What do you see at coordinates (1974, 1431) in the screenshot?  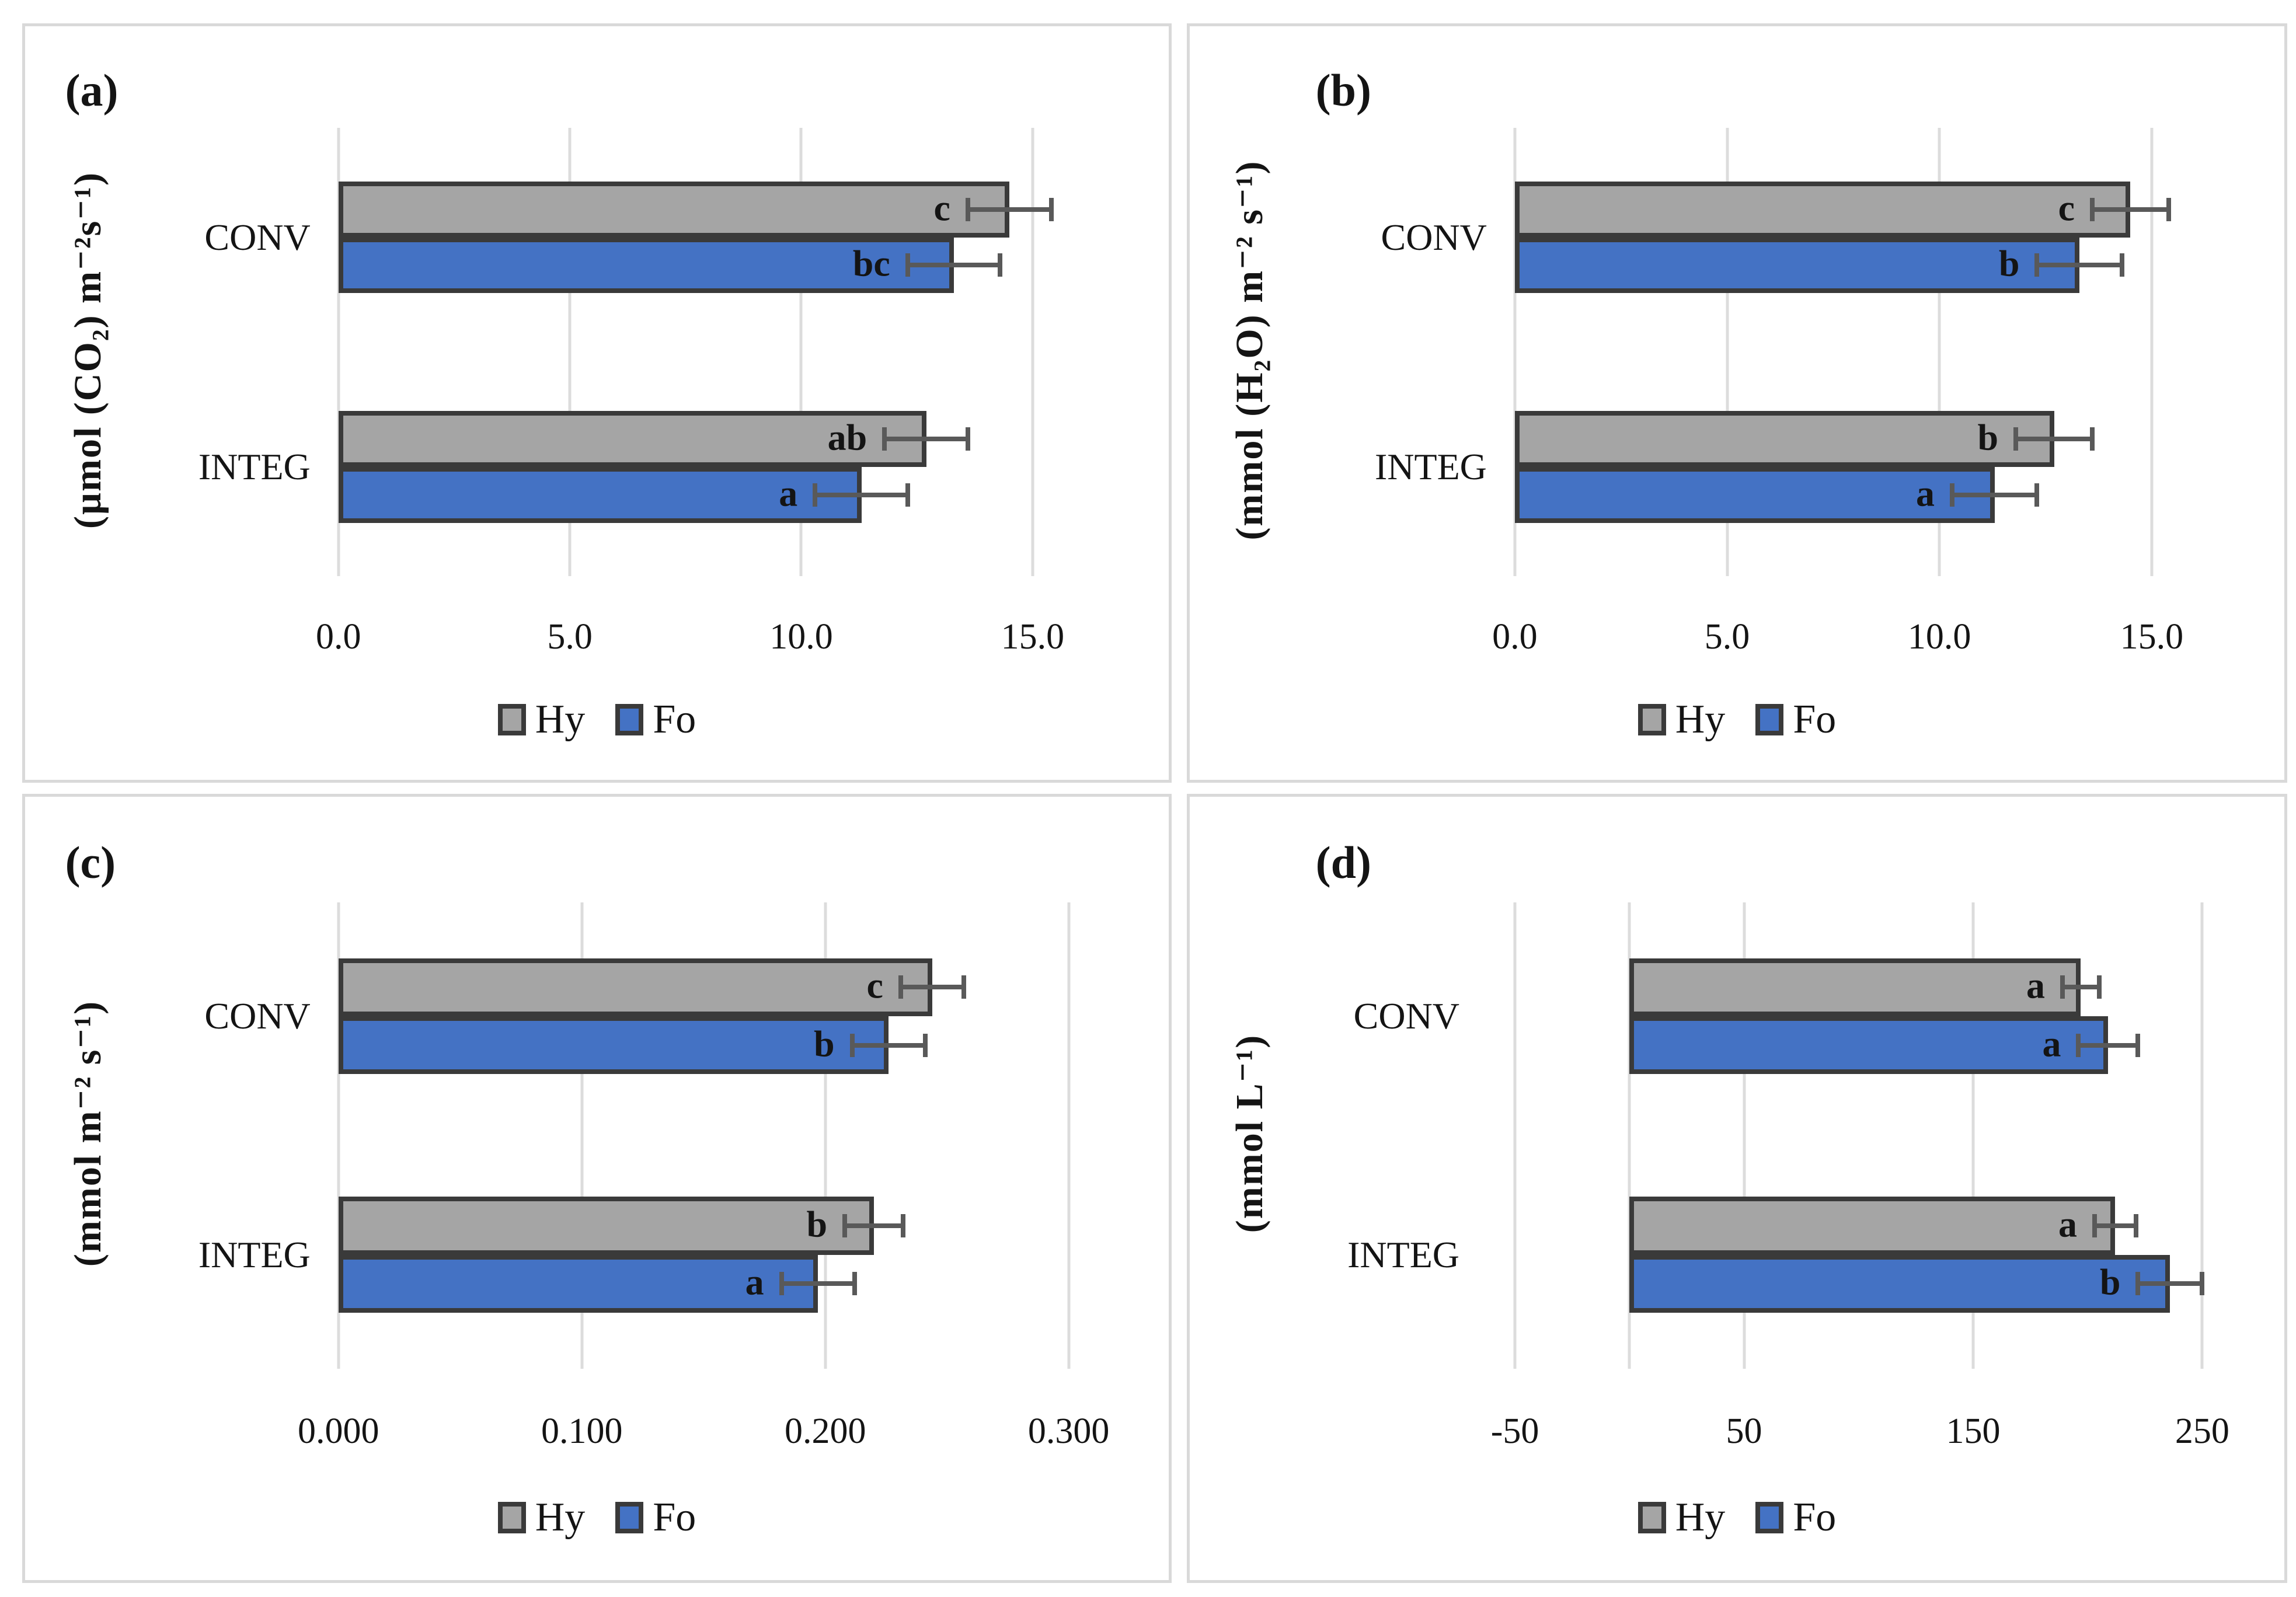 I see `tick-label-150: 150` at bounding box center [1974, 1431].